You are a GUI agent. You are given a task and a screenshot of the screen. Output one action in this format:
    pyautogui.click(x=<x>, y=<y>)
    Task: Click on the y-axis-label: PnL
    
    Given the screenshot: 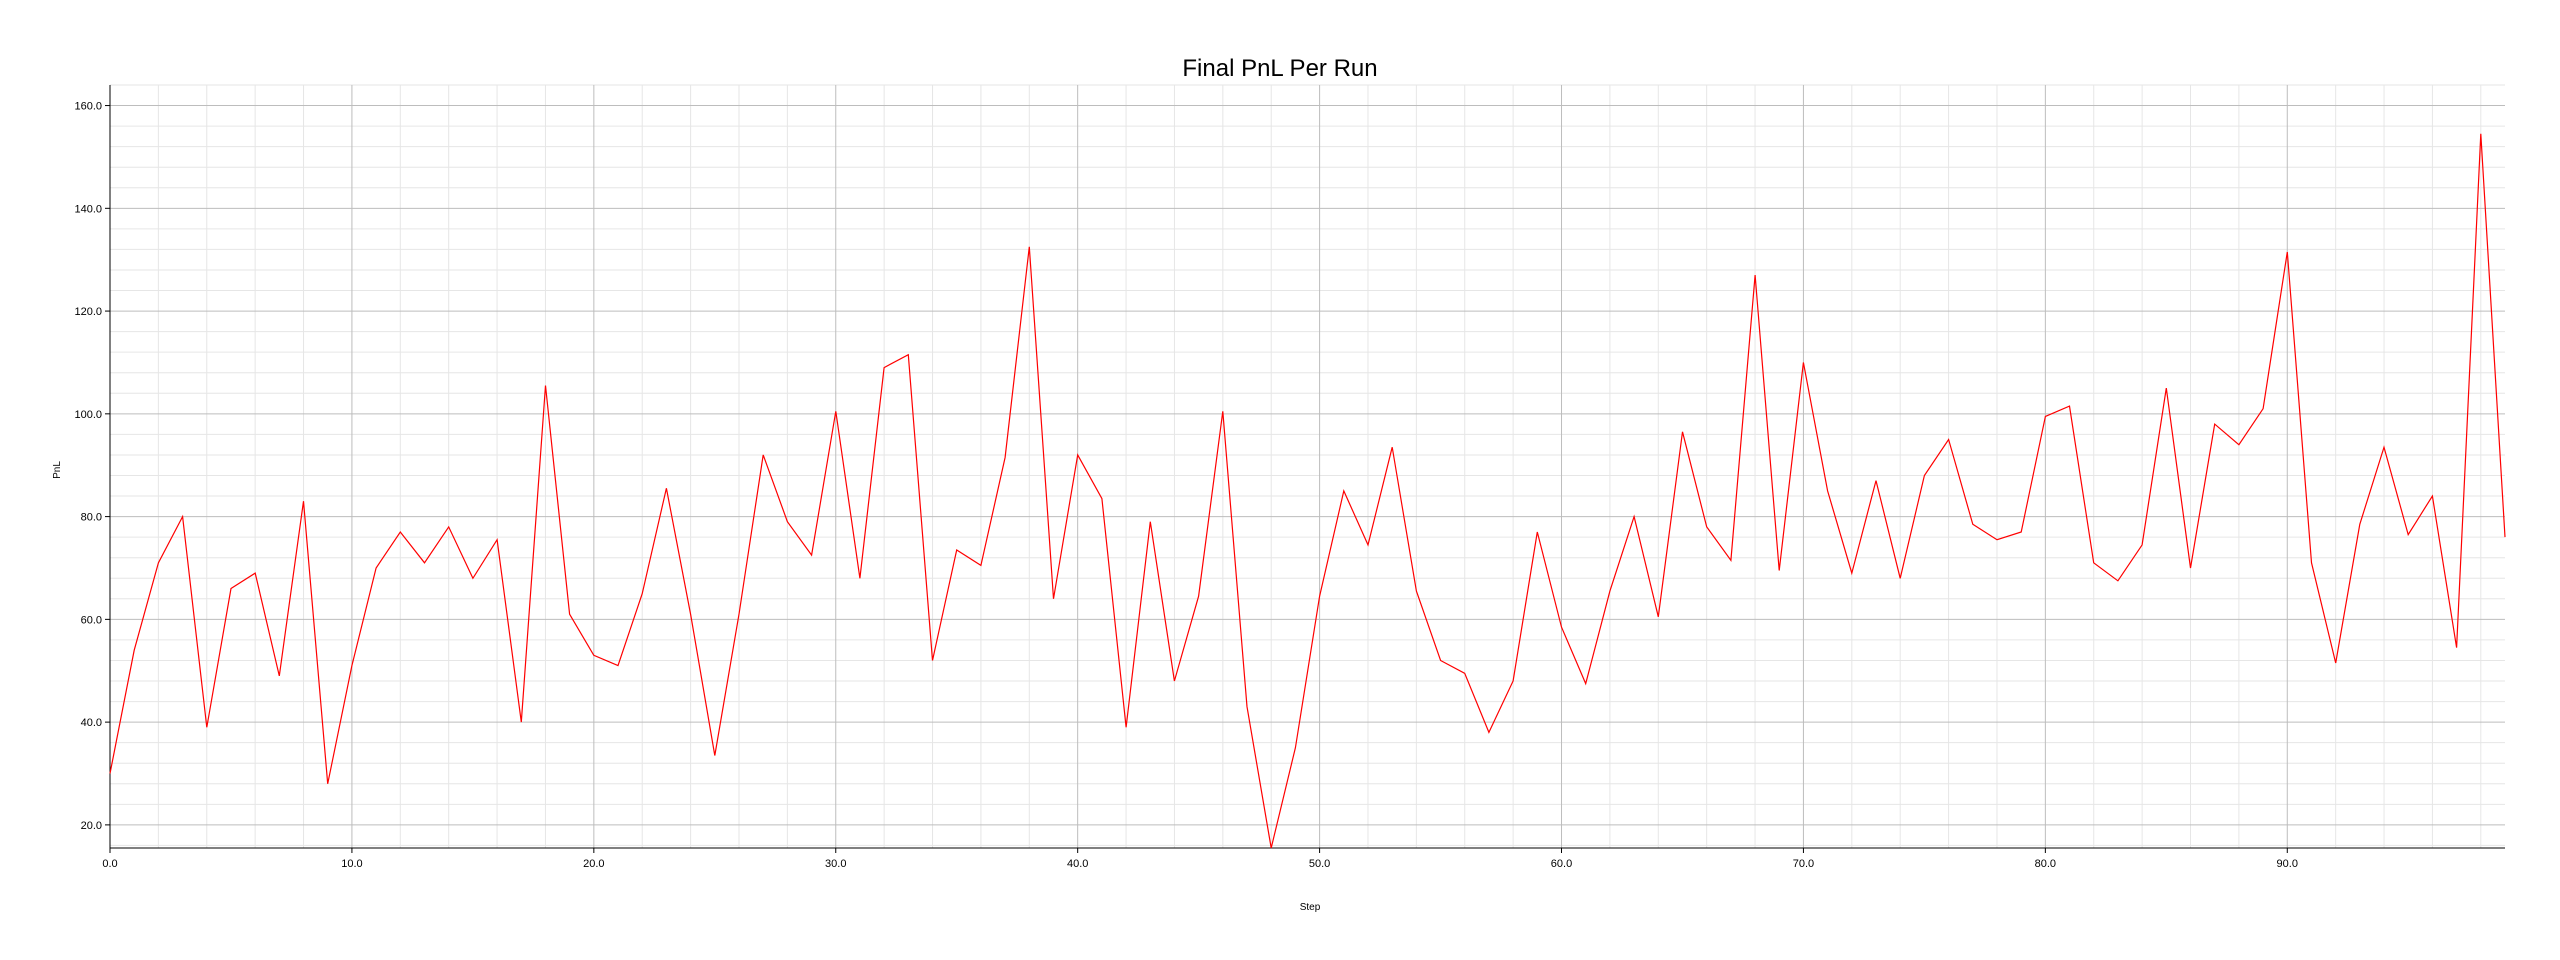 What is the action you would take?
    pyautogui.click(x=57, y=470)
    